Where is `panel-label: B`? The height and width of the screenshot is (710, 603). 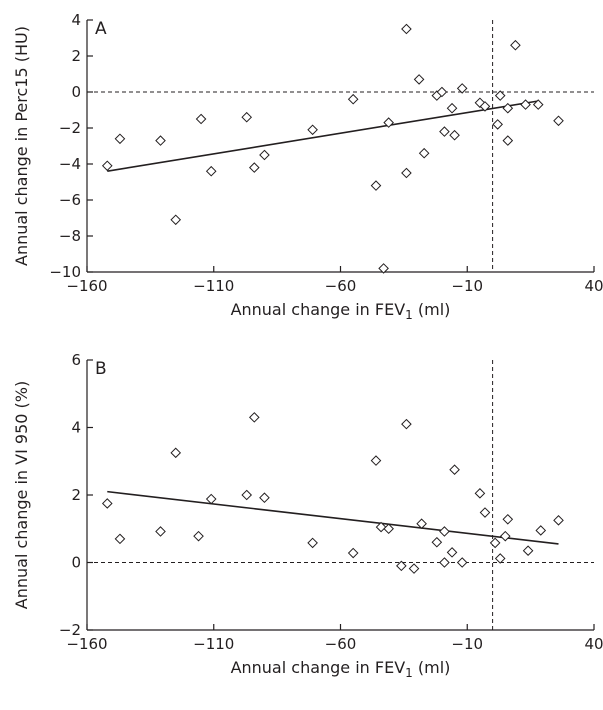 panel-label: B is located at coordinates (101, 369).